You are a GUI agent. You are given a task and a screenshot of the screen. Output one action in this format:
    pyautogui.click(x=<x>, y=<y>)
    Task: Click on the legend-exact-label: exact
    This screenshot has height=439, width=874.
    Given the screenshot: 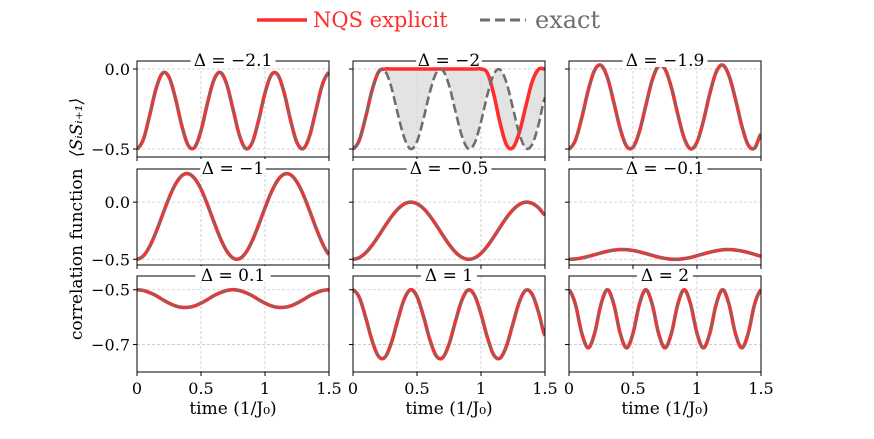 What is the action you would take?
    pyautogui.click(x=567, y=20)
    